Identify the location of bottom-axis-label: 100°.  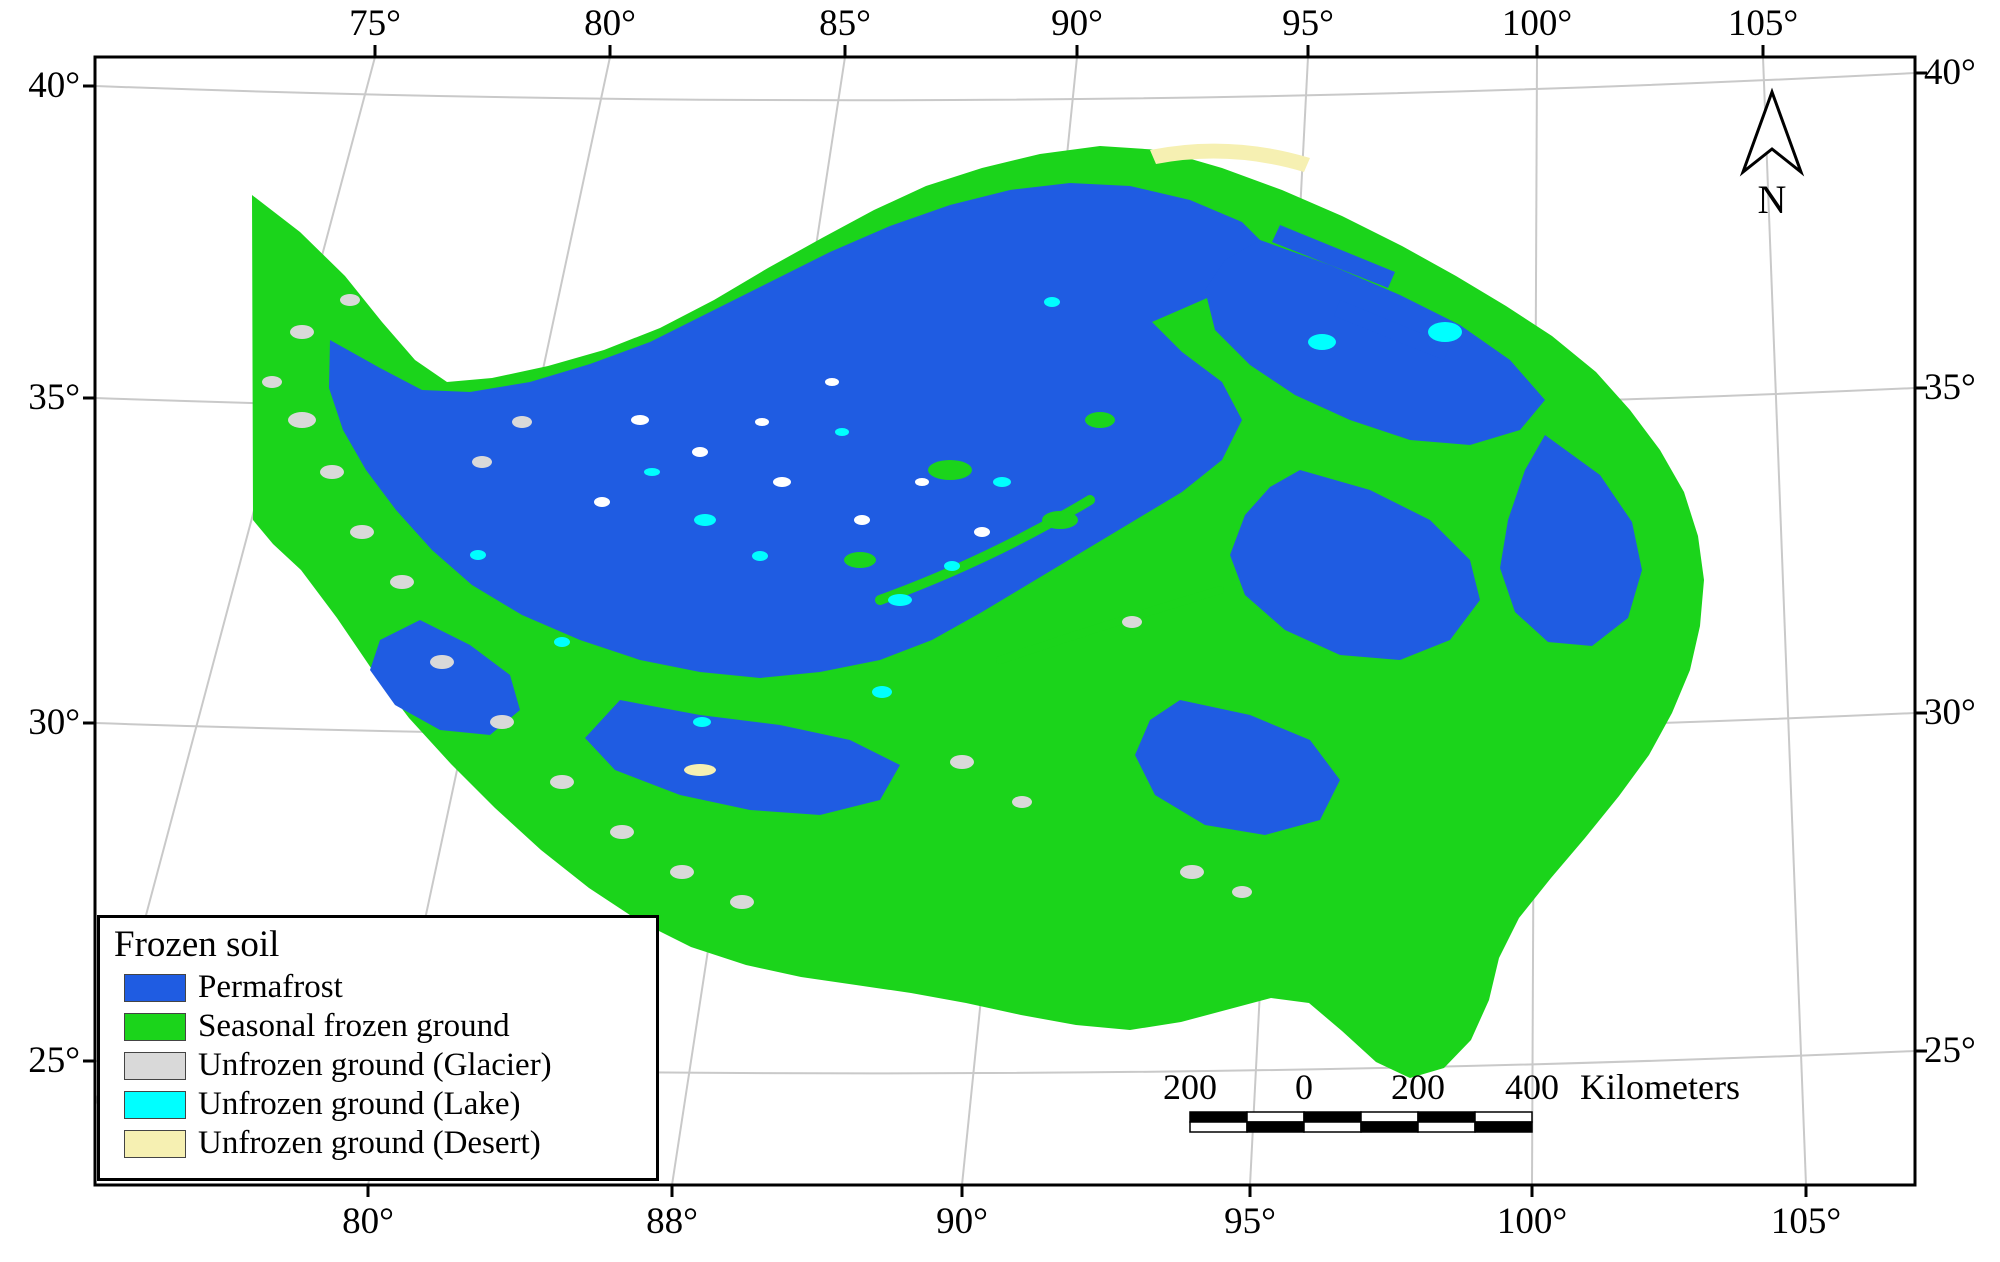
(1532, 1221).